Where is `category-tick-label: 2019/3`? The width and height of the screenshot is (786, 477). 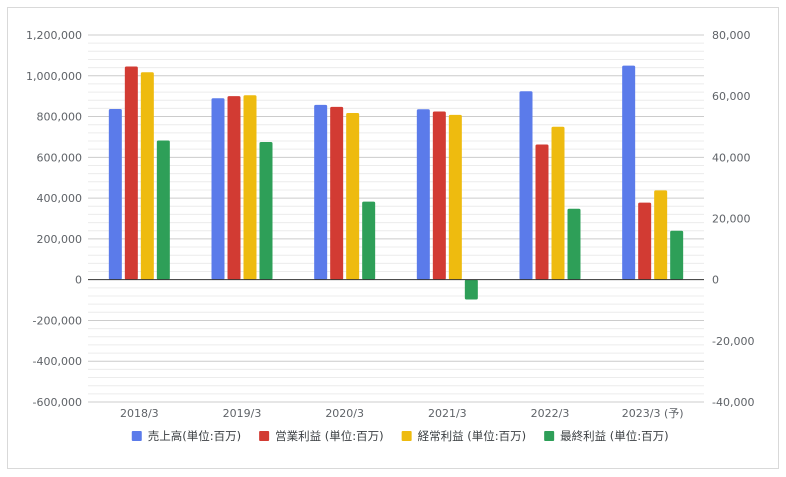 category-tick-label: 2019/3 is located at coordinates (242, 413).